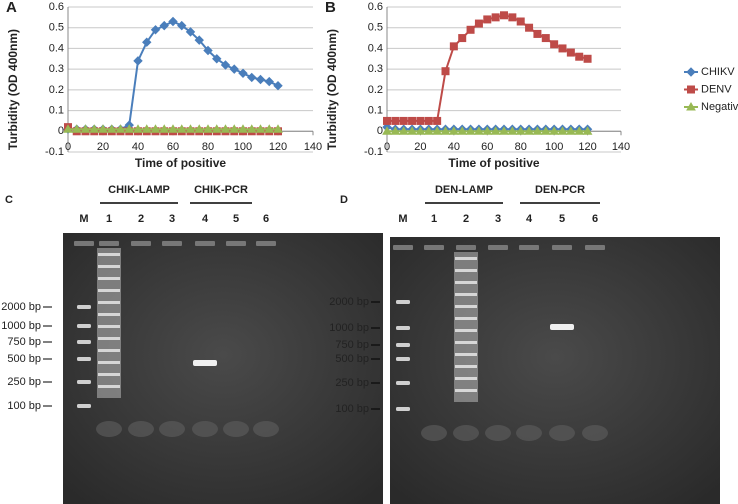  What do you see at coordinates (716, 89) in the screenshot?
I see `legend-label: DENV` at bounding box center [716, 89].